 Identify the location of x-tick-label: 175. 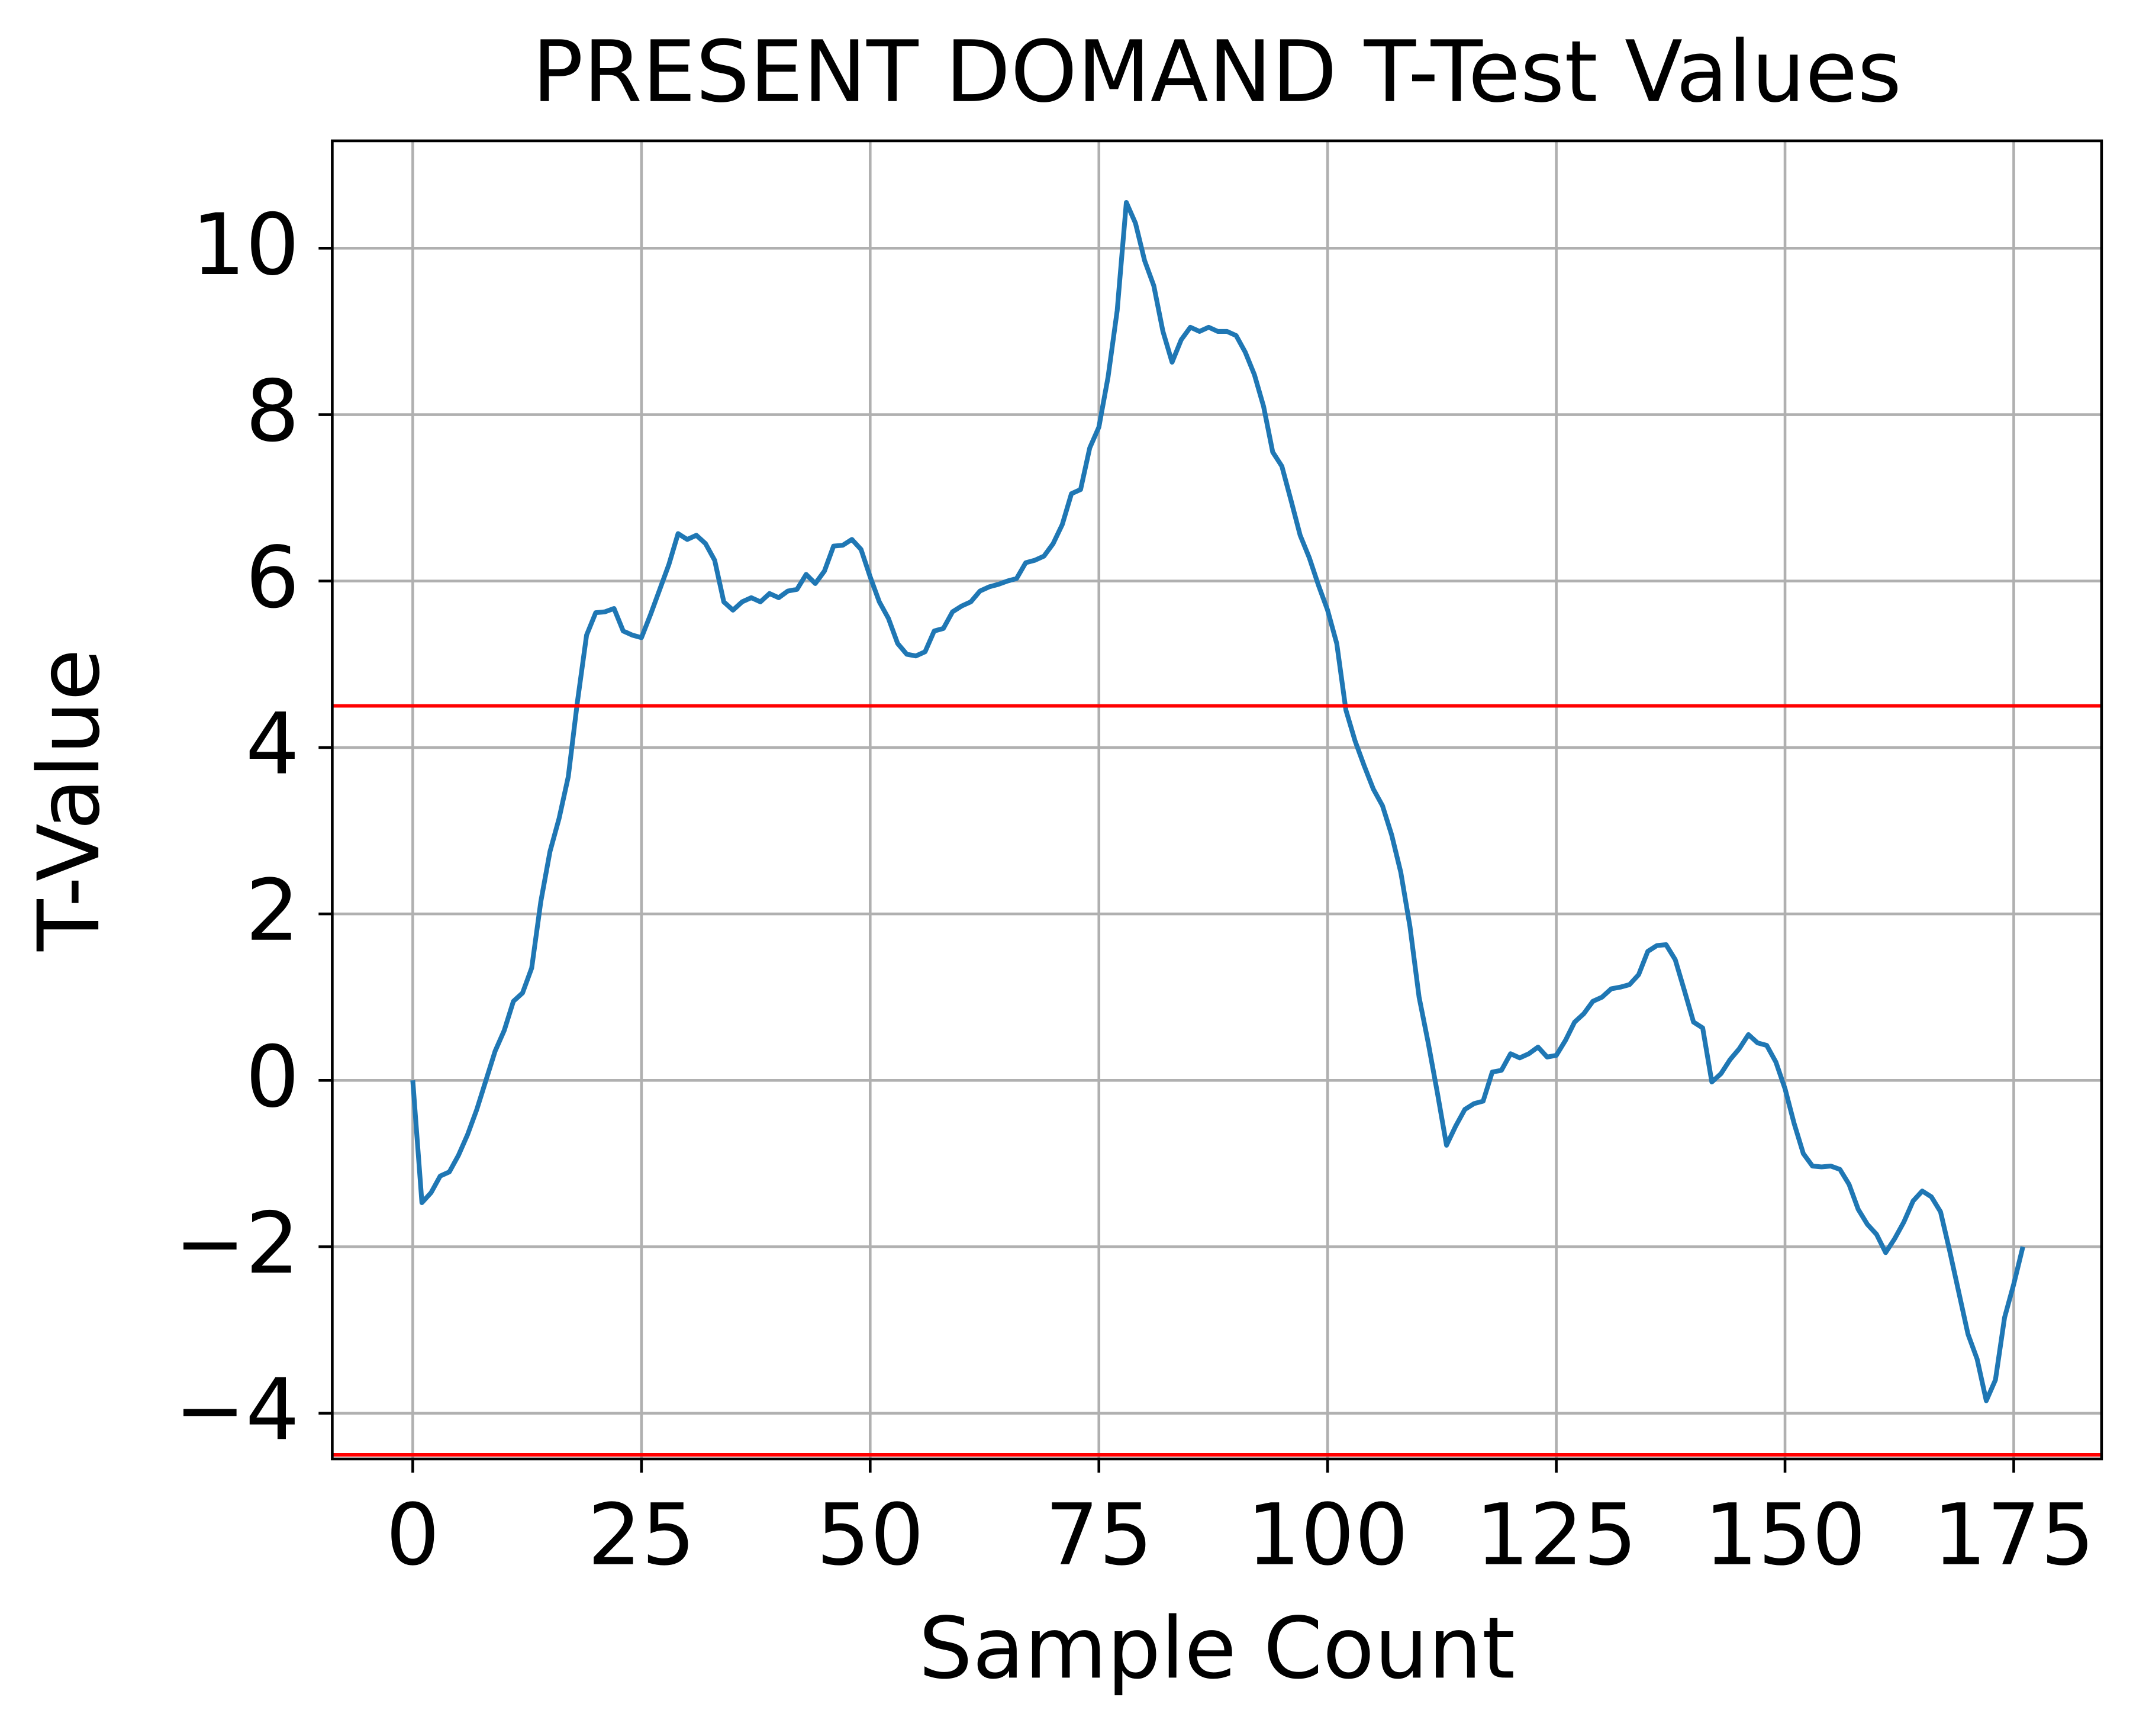
(2014, 1535).